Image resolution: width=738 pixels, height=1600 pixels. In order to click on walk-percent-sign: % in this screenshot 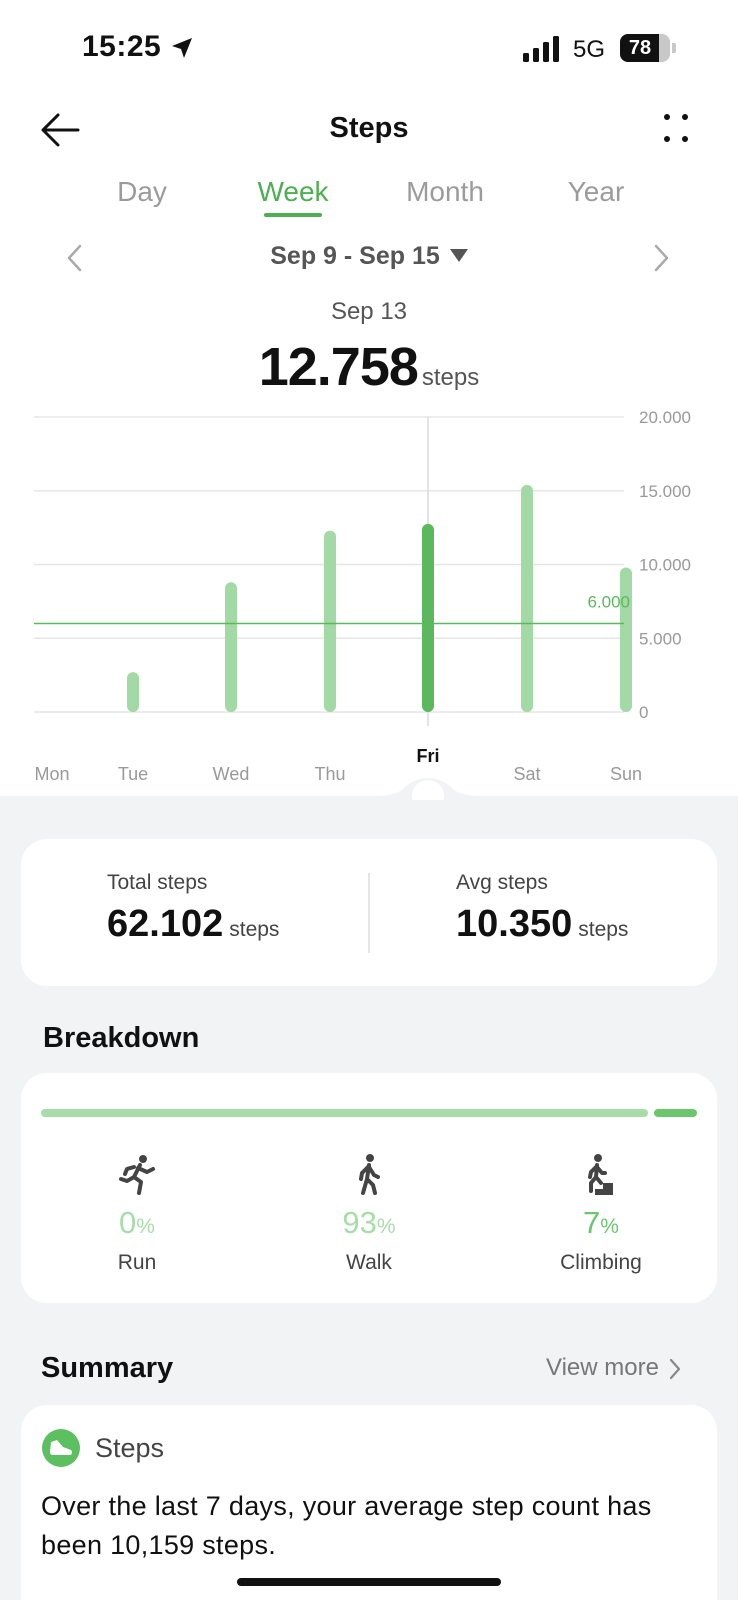, I will do `click(386, 1226)`.